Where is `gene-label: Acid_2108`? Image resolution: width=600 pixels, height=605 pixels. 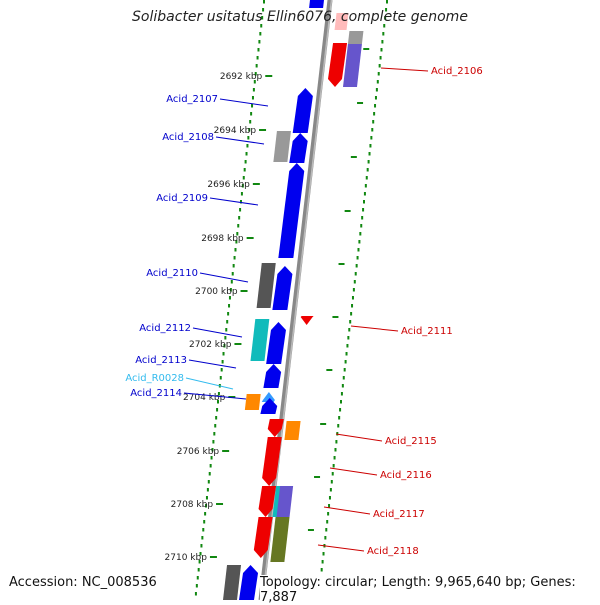
gene-label: Acid_2108 is located at coordinates (188, 137).